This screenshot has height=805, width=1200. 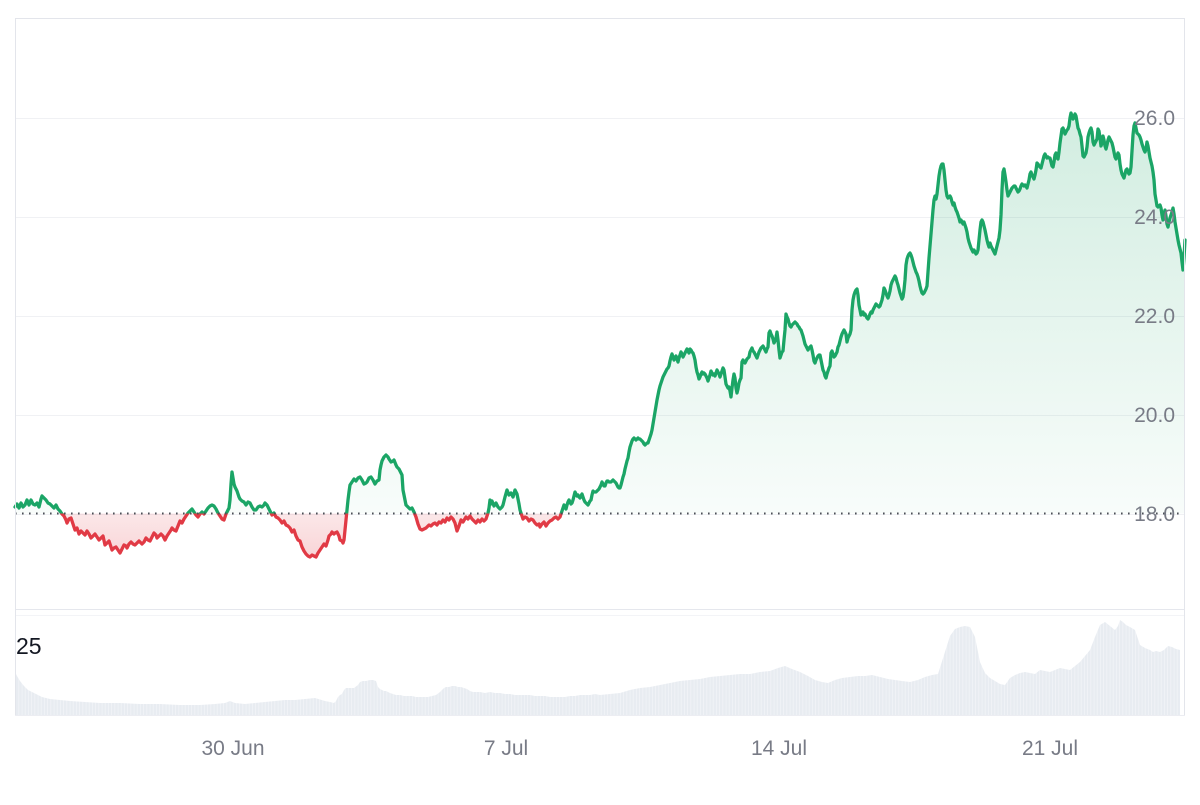 What do you see at coordinates (506, 748) in the screenshot?
I see `svg-text: 7 Jul` at bounding box center [506, 748].